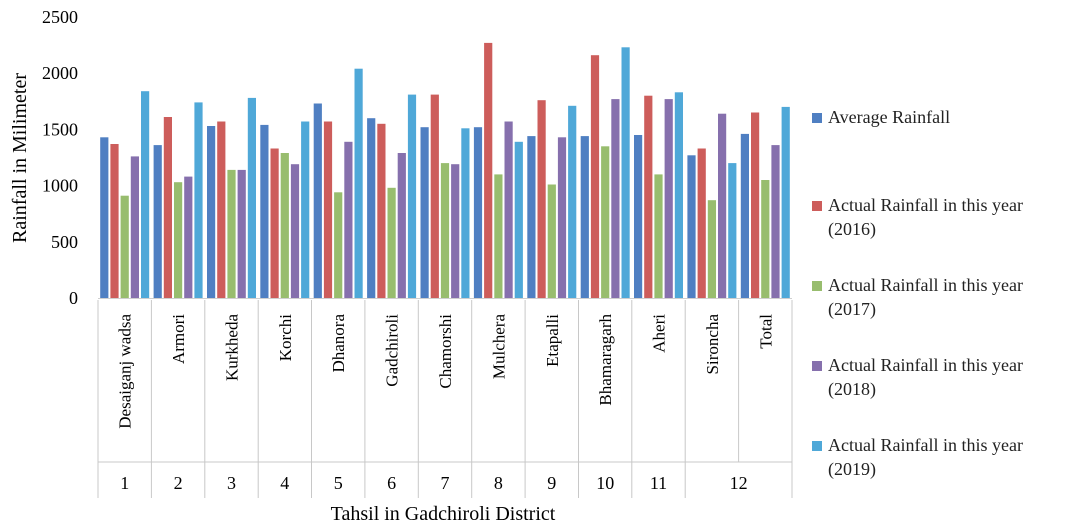 The height and width of the screenshot is (528, 1068). What do you see at coordinates (925, 377) in the screenshot?
I see `legend-label: Actual Rainfall in this year (2018)` at bounding box center [925, 377].